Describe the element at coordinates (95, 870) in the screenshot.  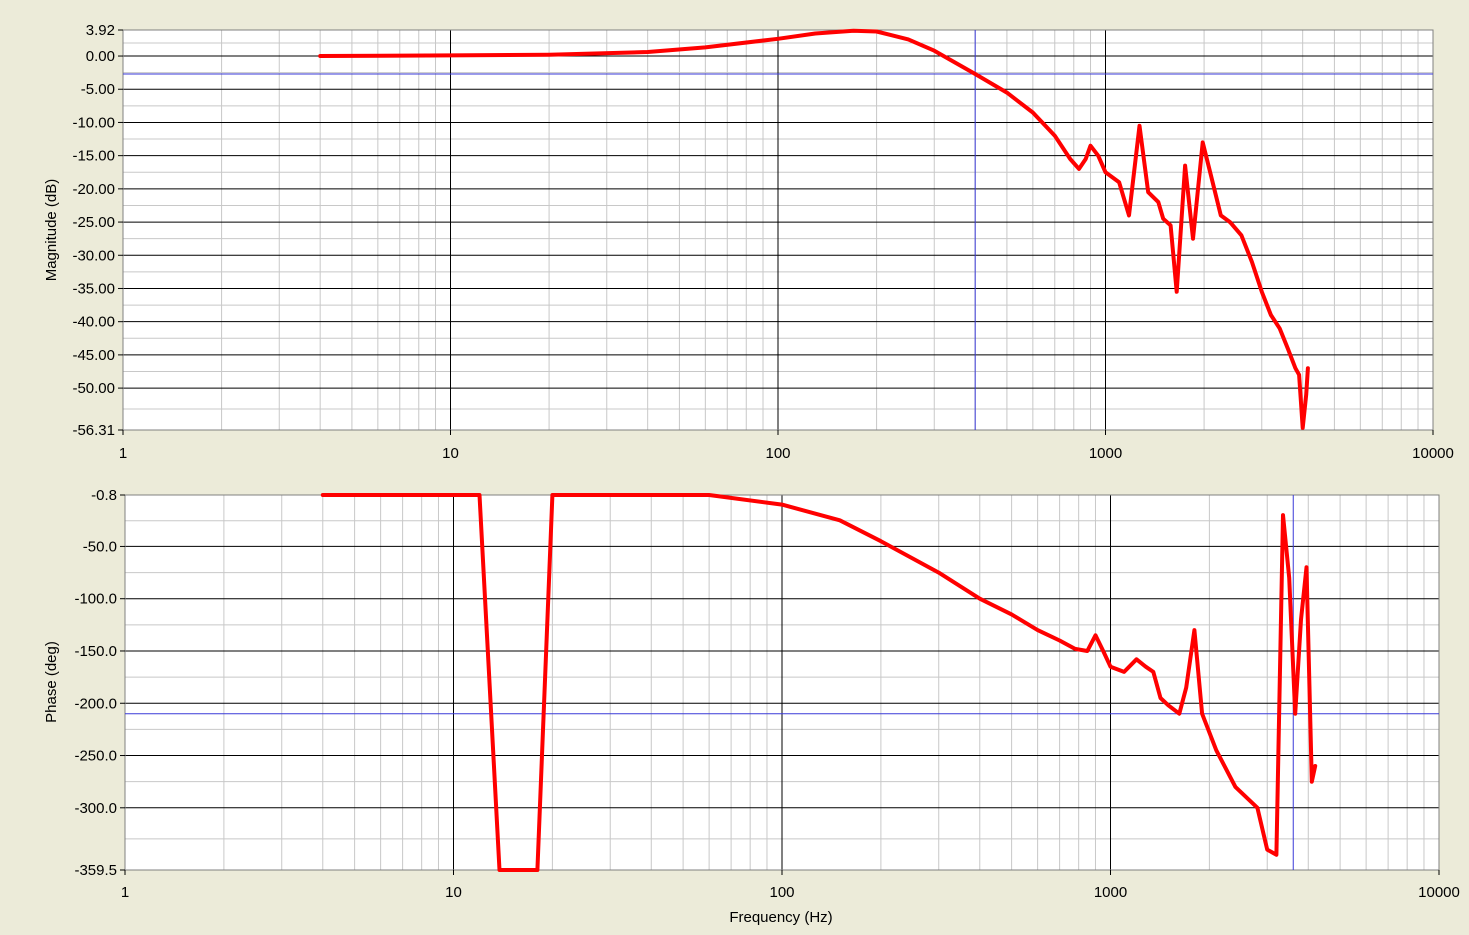
I see `phase-y-tick-label: -359.5` at that location.